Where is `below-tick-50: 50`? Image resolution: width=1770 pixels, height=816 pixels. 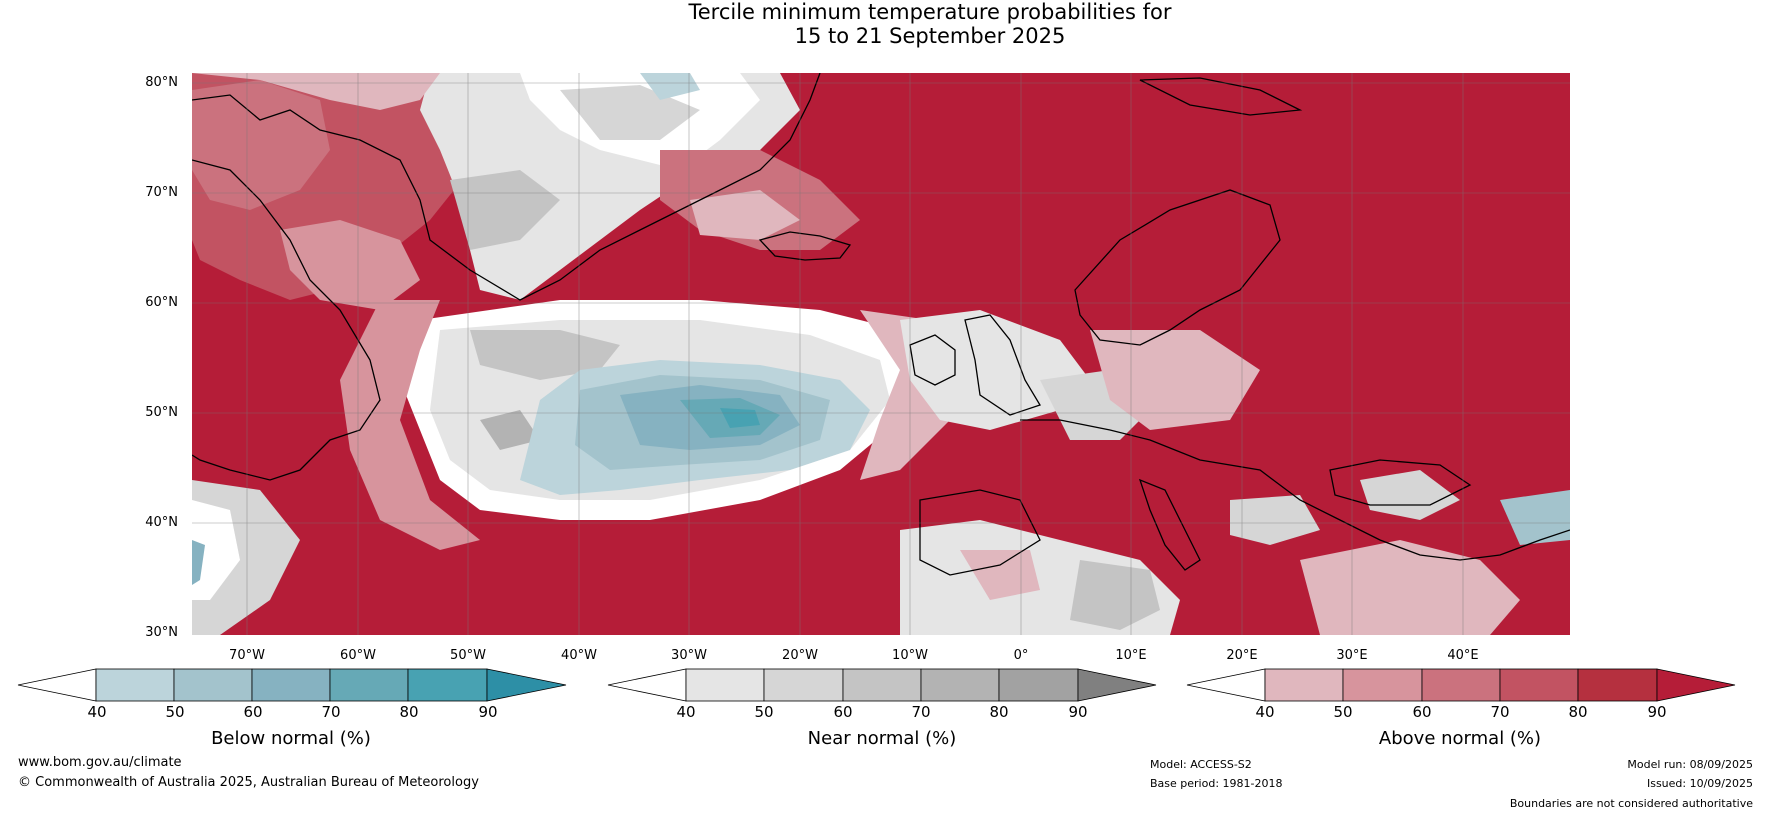
below-tick-50: 50 is located at coordinates (175, 712).